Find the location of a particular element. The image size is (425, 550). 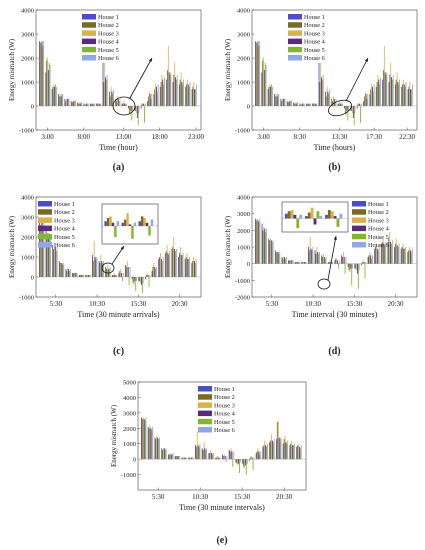

x-axis-label: Time (30 minute intervals) is located at coordinates (222, 507).